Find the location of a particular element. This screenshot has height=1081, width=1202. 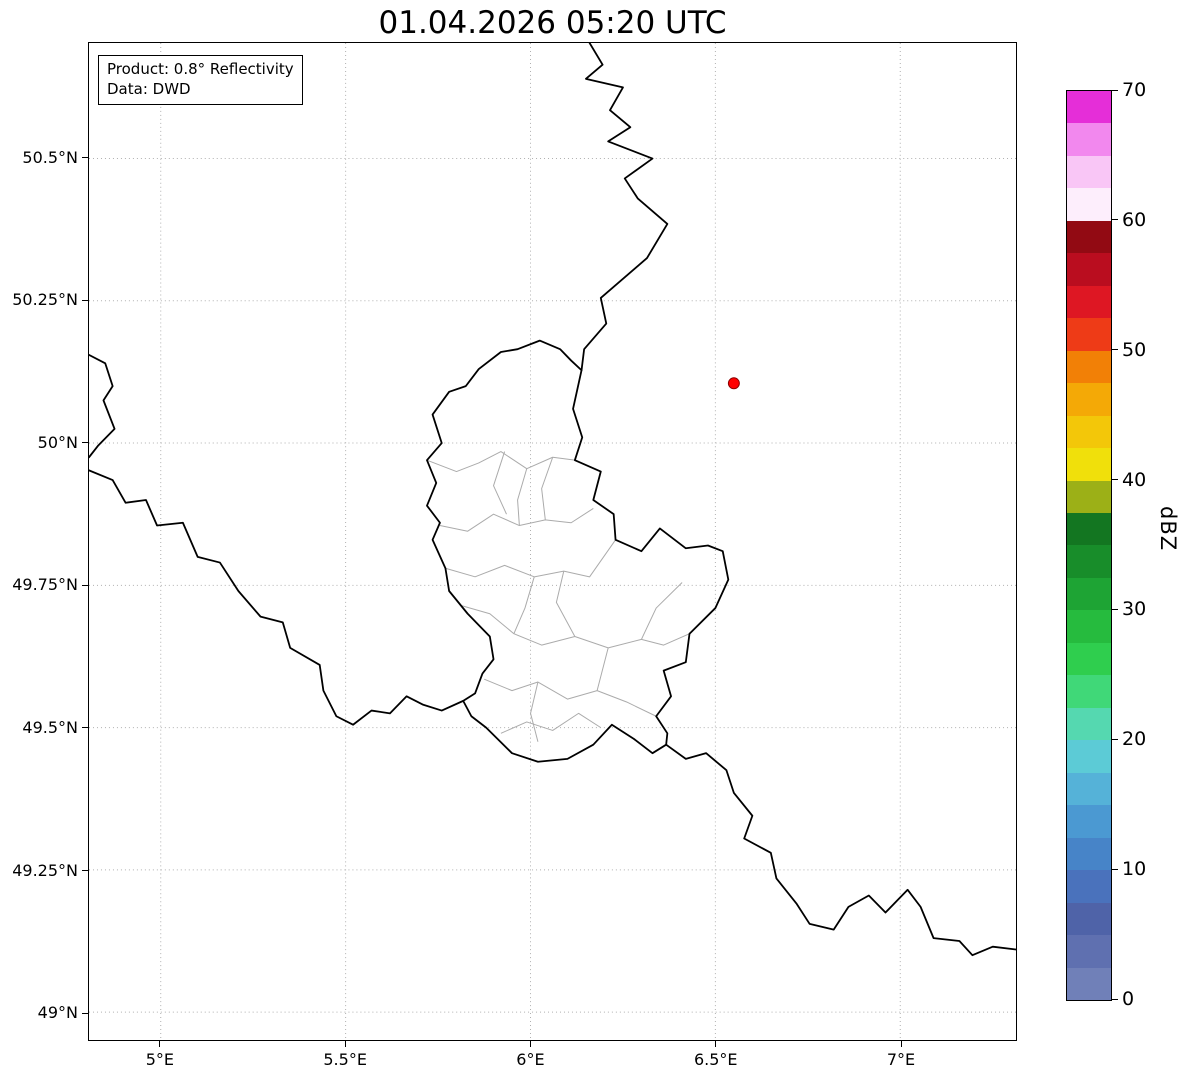

colorbar-tick-label: 70 is located at coordinates (1134, 90).